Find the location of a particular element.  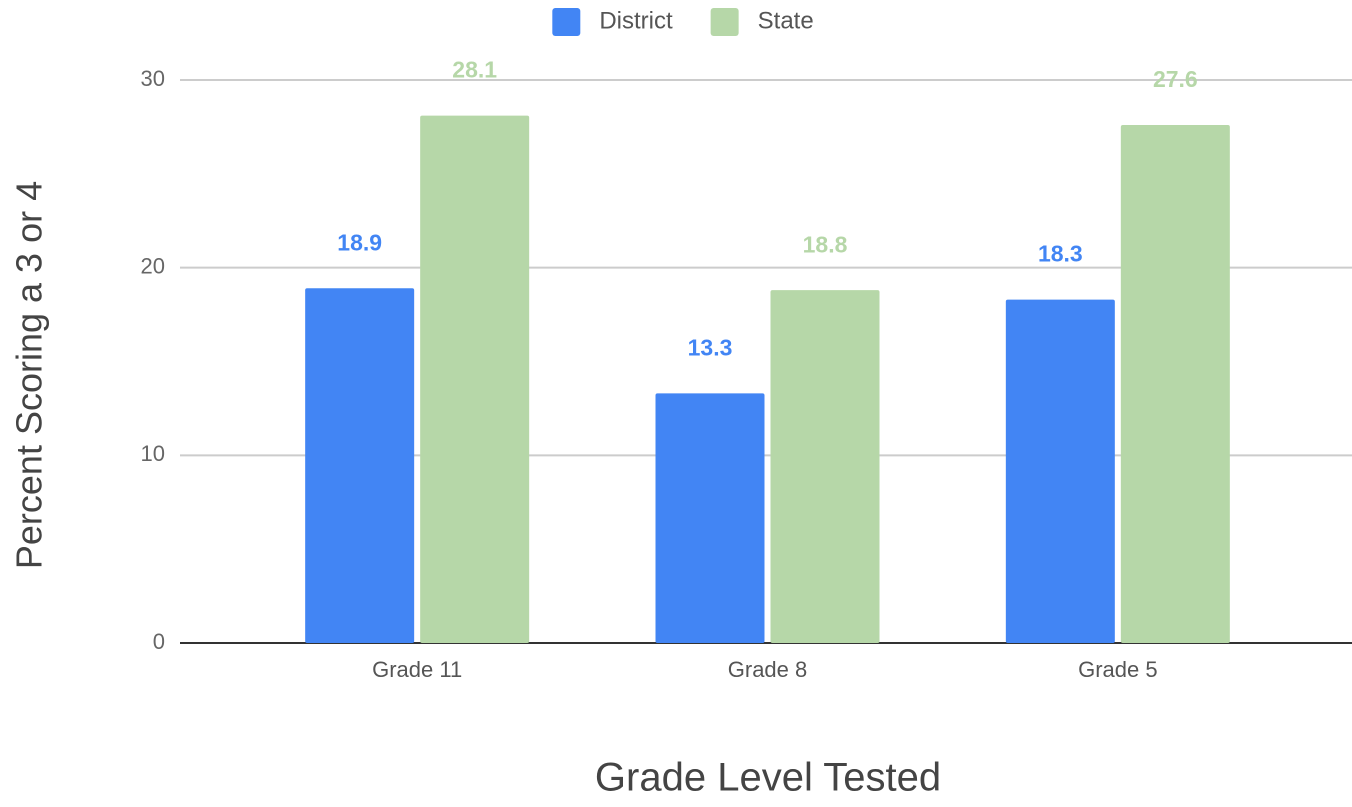

y-tick-label: 10 is located at coordinates (153, 453).